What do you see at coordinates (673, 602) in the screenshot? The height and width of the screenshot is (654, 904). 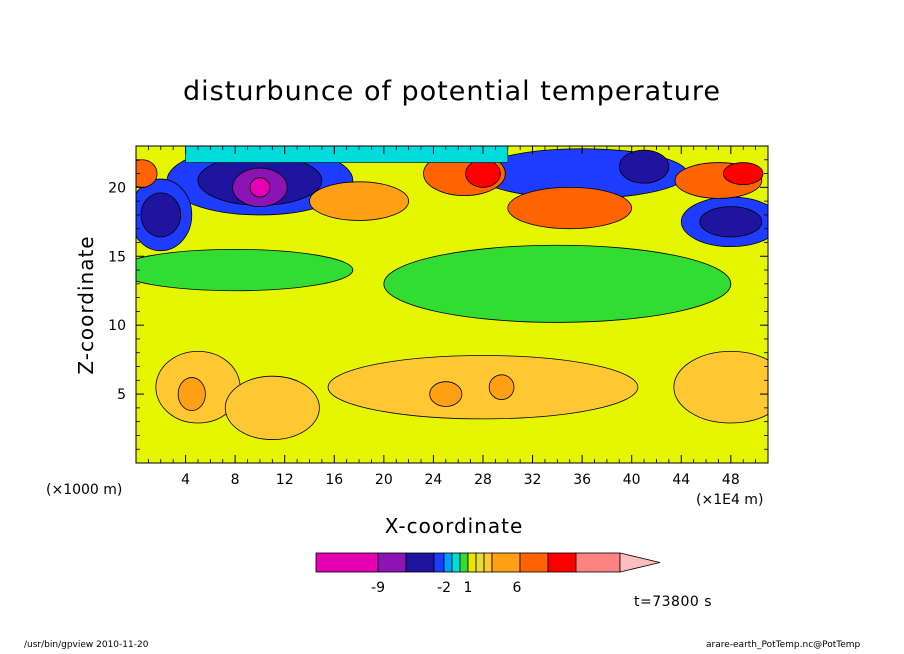 I see `time-label: t=73800 s` at bounding box center [673, 602].